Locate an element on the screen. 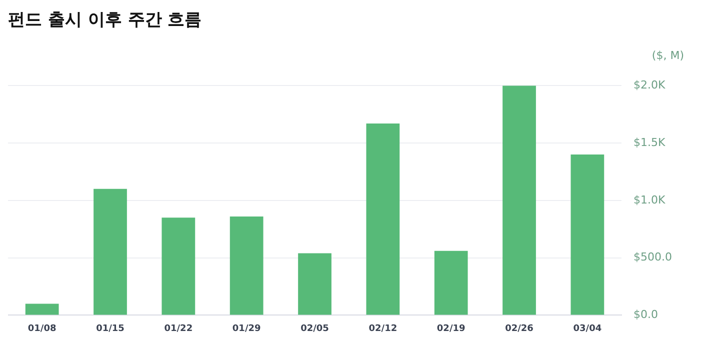 Image resolution: width=702 pixels, height=341 pixels. x-tick-label: 01/29 is located at coordinates (246, 329).